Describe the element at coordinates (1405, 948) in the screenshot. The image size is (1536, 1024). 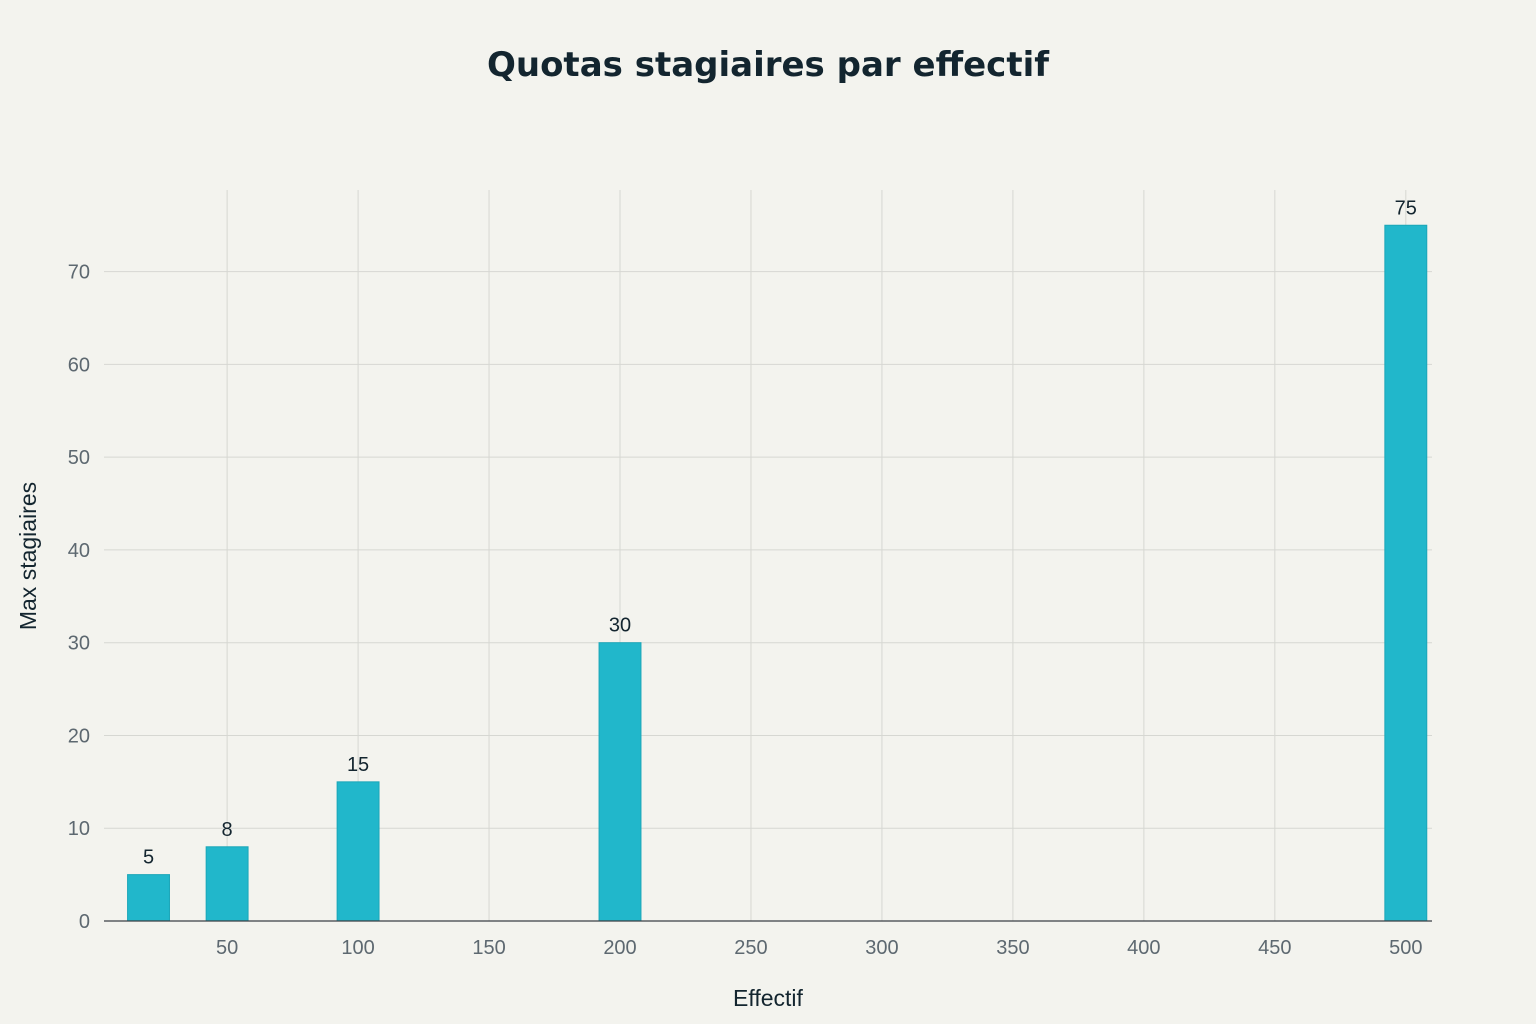
I see `x-tick-label: 500` at that location.